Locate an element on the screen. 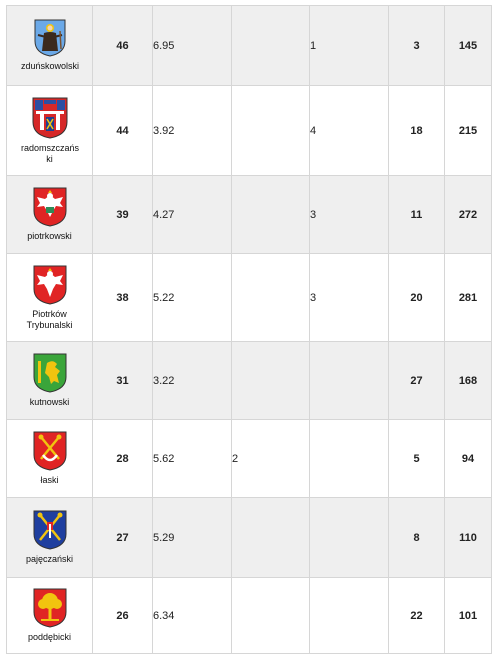 Image resolution: width=497 pixels, height=660 pixels. county-cell: radomszczańs ki is located at coordinates (49, 130).